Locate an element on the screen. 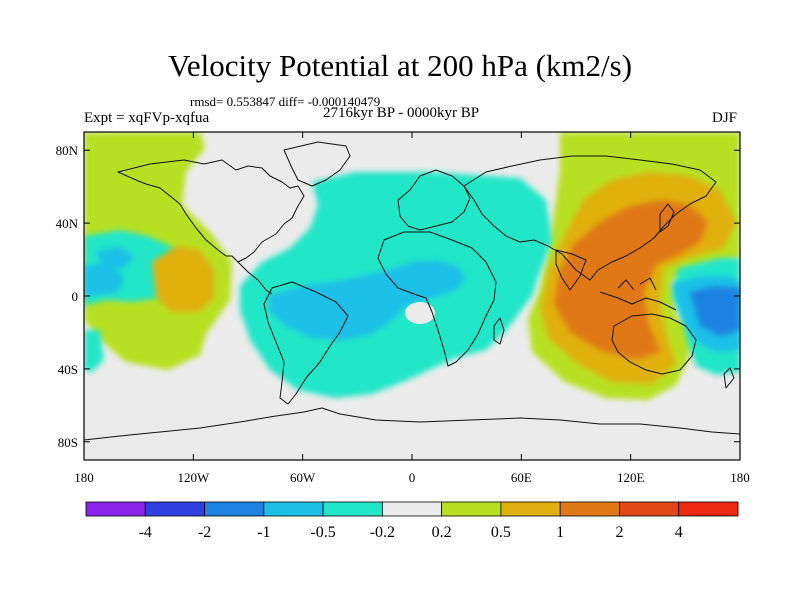 The image size is (800, 600). y-tick-label: 80N is located at coordinates (67, 150).